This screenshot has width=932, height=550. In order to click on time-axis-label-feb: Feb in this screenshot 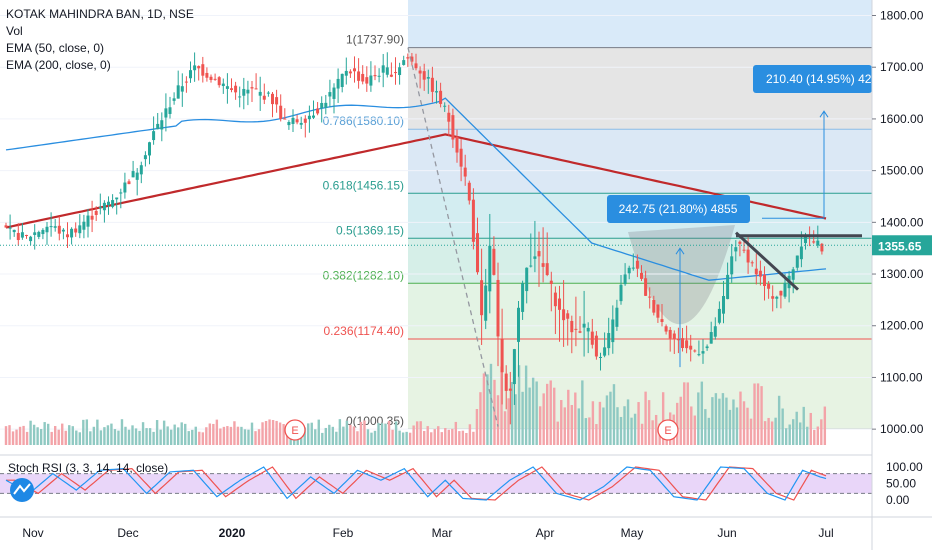, I will do `click(343, 533)`.